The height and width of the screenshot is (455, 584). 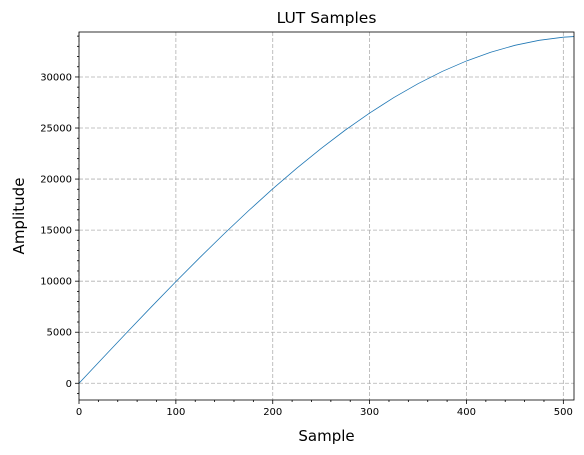 I want to click on chart-title: LUT Samples, so click(x=327, y=18).